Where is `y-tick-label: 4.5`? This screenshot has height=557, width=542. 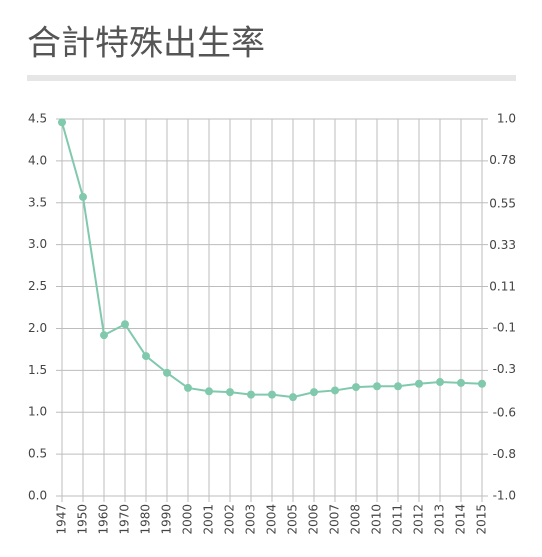 y-tick-label: 4.5 is located at coordinates (37, 119).